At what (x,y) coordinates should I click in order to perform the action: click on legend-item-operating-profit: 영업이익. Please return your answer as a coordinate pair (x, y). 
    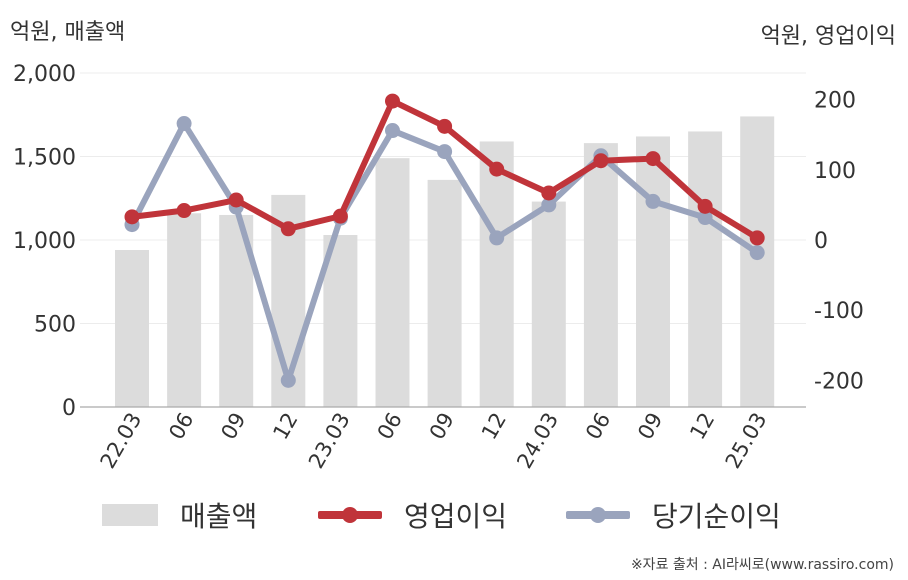
    Looking at the image, I should click on (412, 515).